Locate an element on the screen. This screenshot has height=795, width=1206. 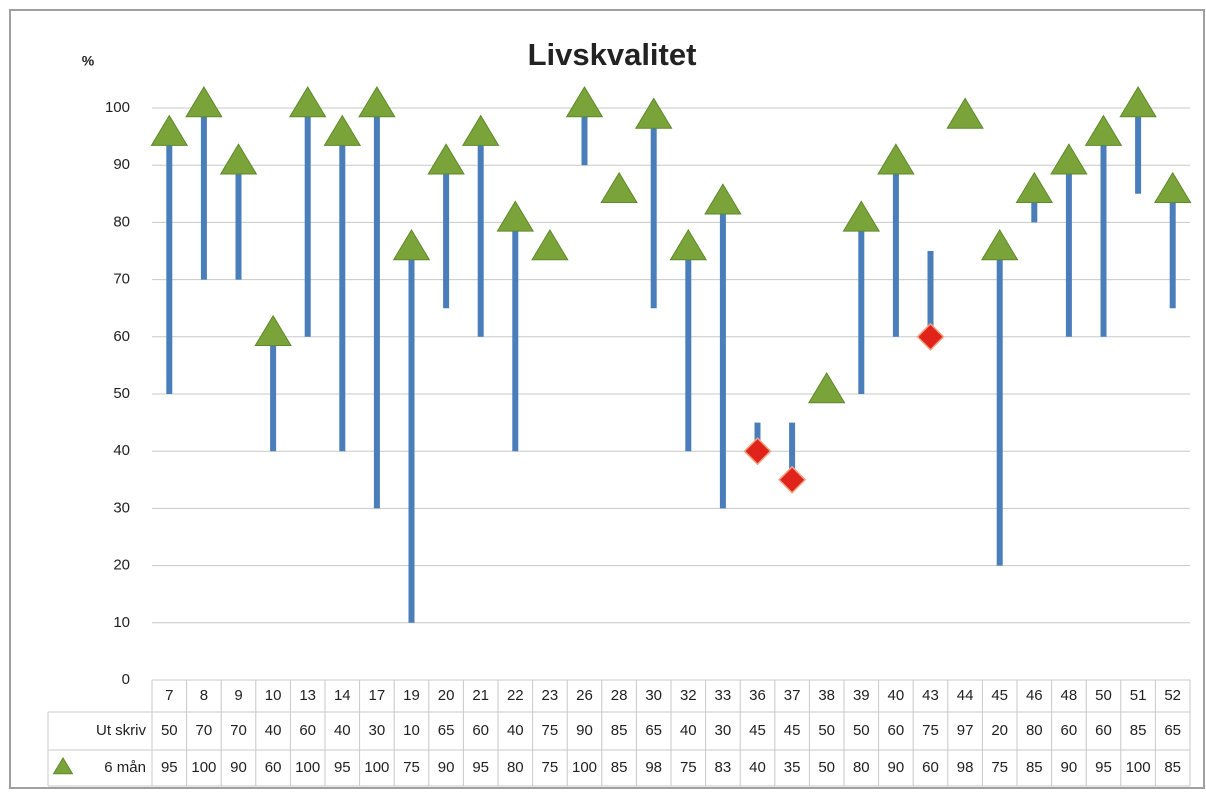
x-tick-label: 13 is located at coordinates (307, 695).